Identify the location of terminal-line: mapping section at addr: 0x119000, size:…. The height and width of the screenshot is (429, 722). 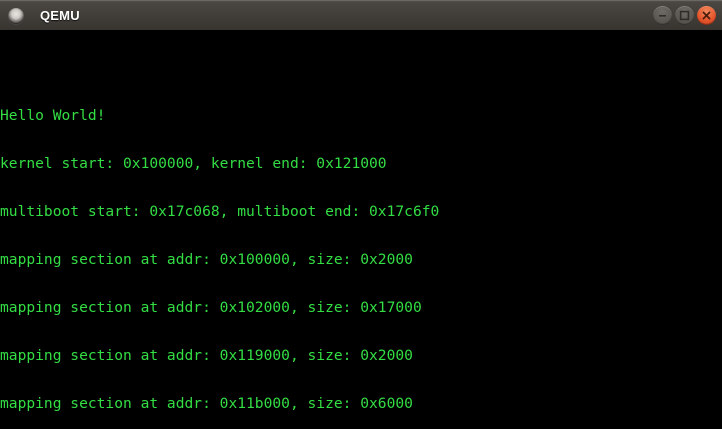
(206, 355).